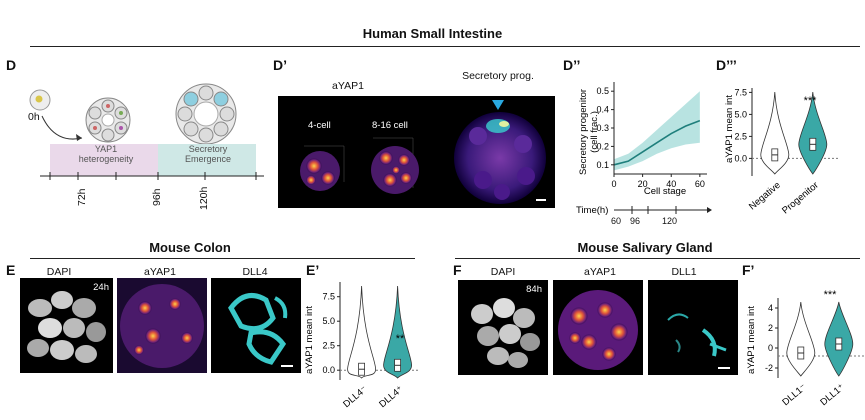 Image resolution: width=865 pixels, height=420 pixels. What do you see at coordinates (208, 154) in the screenshot?
I see `band-secretory-label: Secretory Emergence` at bounding box center [208, 154].